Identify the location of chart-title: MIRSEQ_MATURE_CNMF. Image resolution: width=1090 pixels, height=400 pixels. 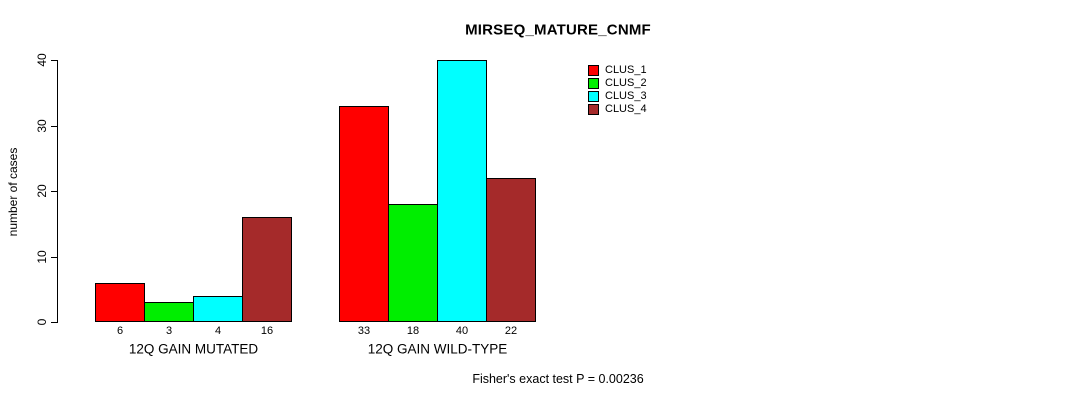
(558, 30).